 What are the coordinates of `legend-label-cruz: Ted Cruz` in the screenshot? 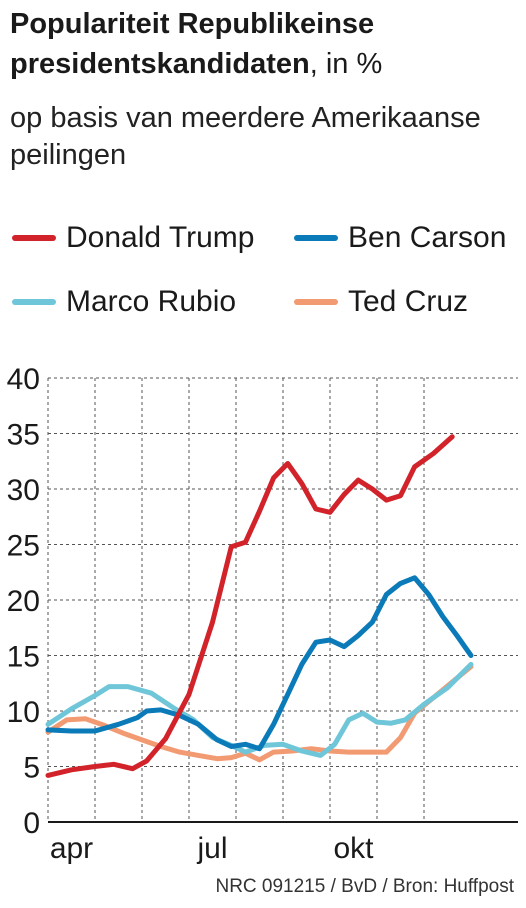 It's located at (408, 301).